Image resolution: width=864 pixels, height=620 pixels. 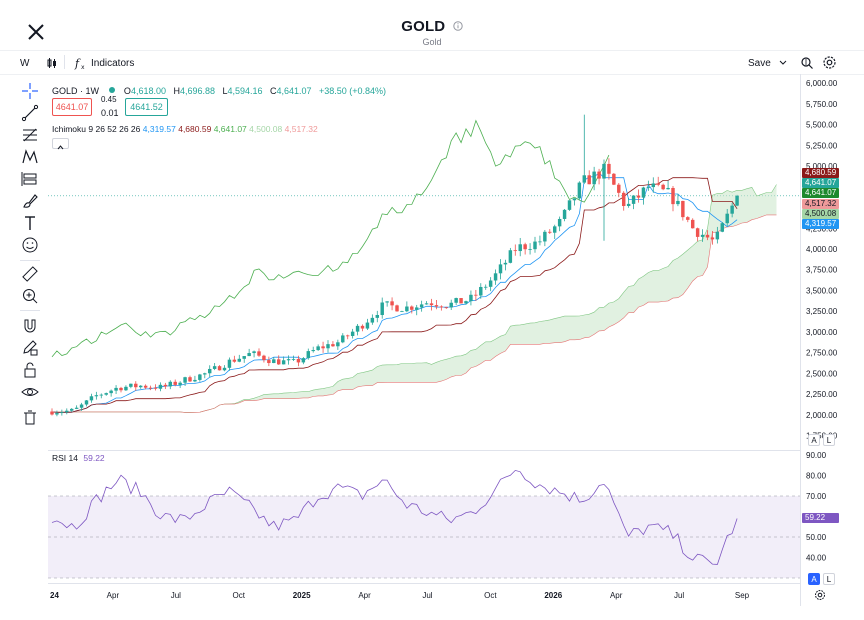 What do you see at coordinates (829, 579) in the screenshot?
I see `rsi-log-scale-button: L` at bounding box center [829, 579].